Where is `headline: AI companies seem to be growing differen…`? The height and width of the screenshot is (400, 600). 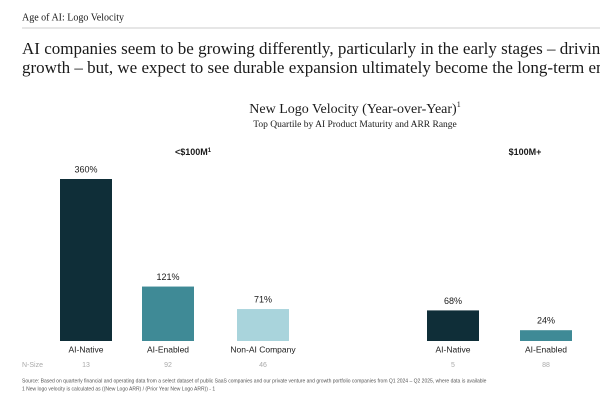 headline: AI companies seem to be growing differen… is located at coordinates (311, 48).